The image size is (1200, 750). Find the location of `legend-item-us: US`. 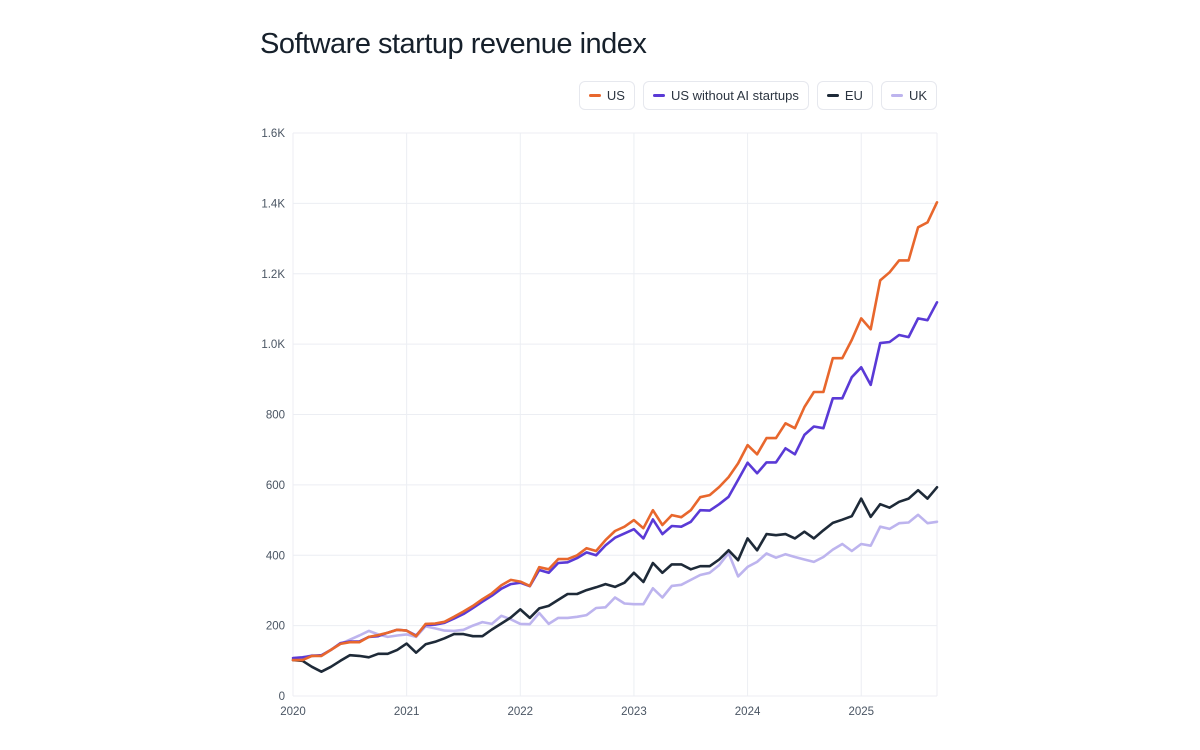

legend-item-us: US is located at coordinates (606, 95).